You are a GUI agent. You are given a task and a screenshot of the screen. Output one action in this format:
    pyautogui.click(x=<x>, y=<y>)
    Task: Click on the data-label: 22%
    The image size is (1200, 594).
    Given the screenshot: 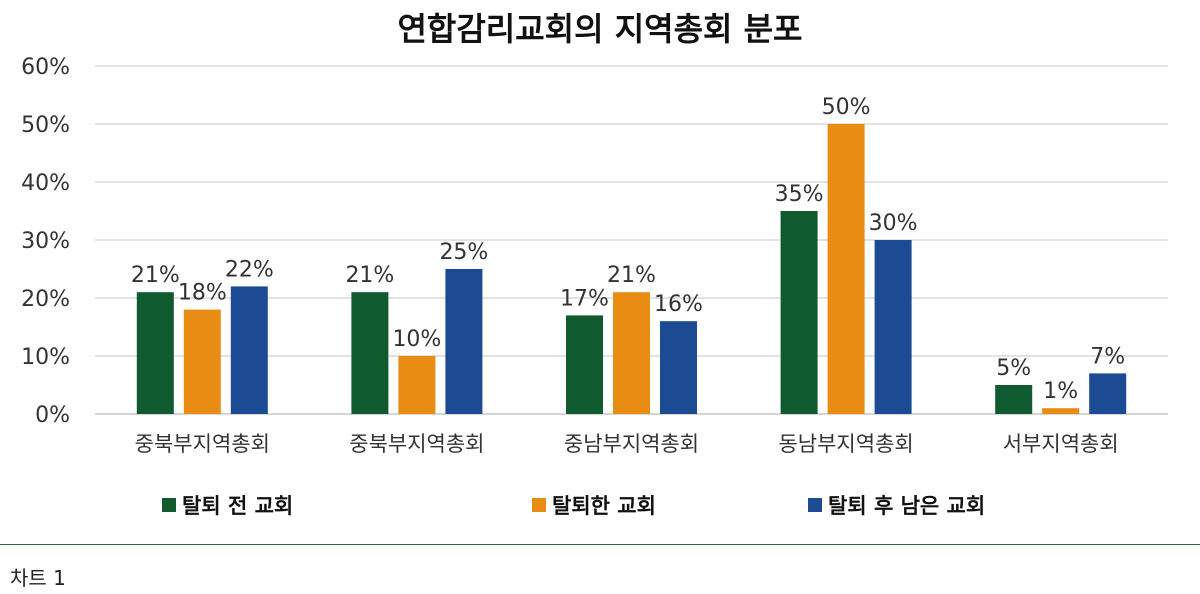 What is the action you would take?
    pyautogui.click(x=249, y=269)
    